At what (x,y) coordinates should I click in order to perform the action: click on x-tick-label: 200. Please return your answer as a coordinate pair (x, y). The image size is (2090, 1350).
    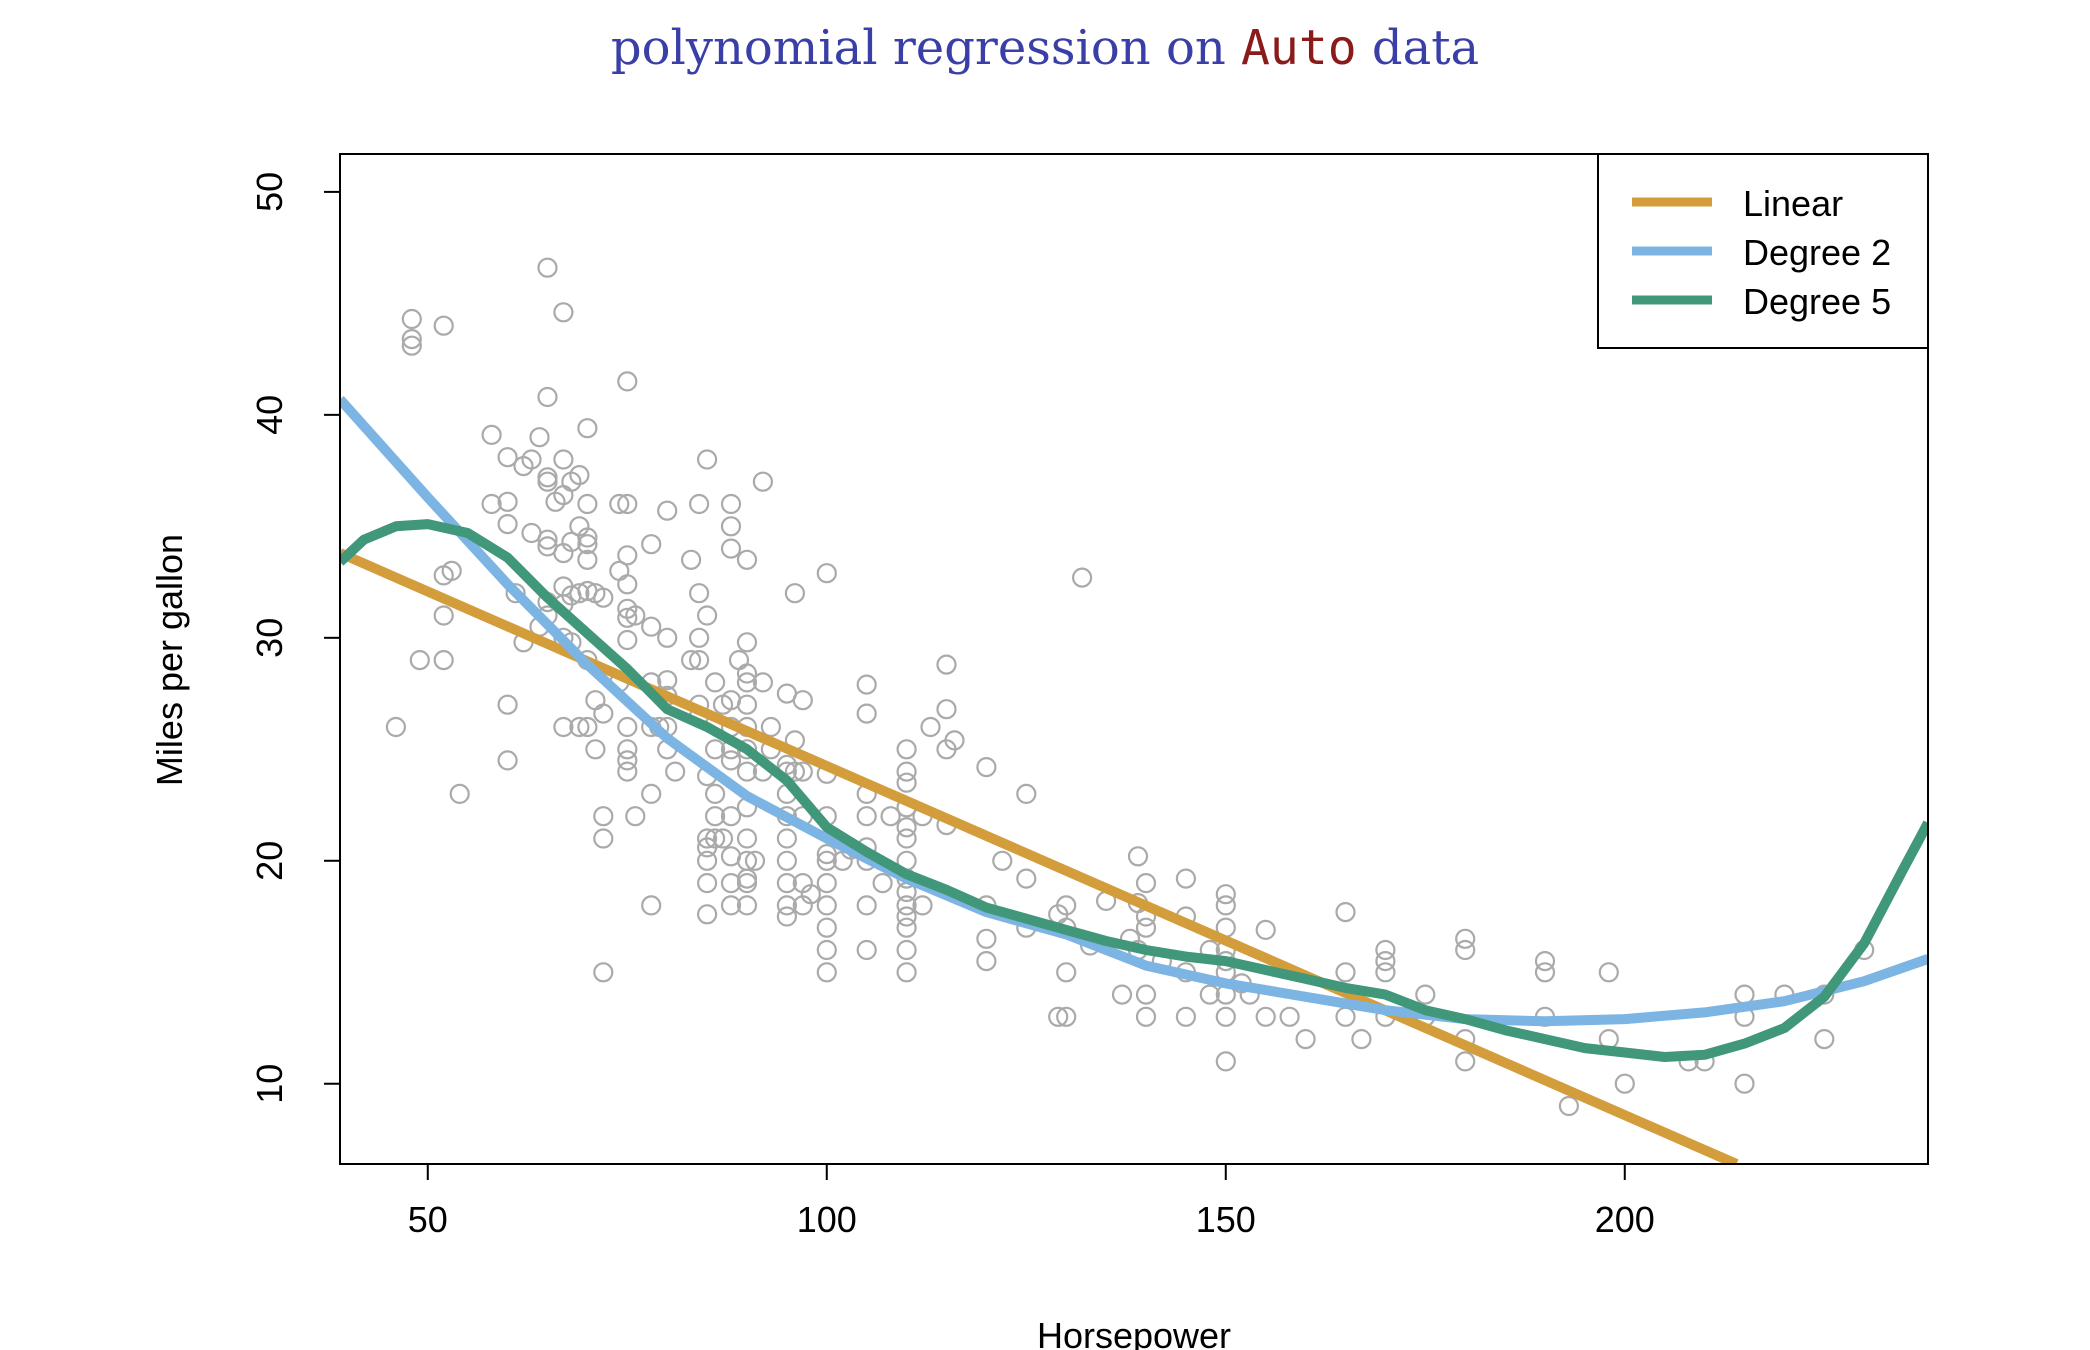
    Looking at the image, I should click on (1625, 1219).